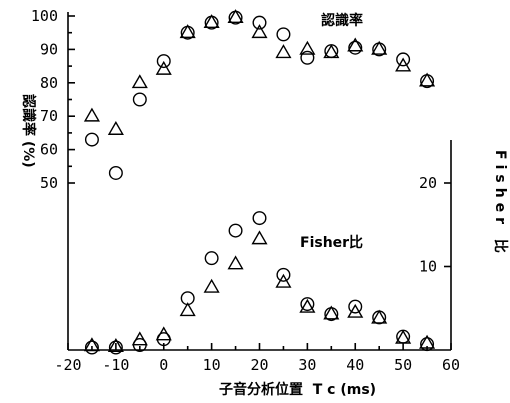 The image size is (510, 403). Describe the element at coordinates (163, 365) in the screenshot. I see `x-tick-label: 0` at that location.